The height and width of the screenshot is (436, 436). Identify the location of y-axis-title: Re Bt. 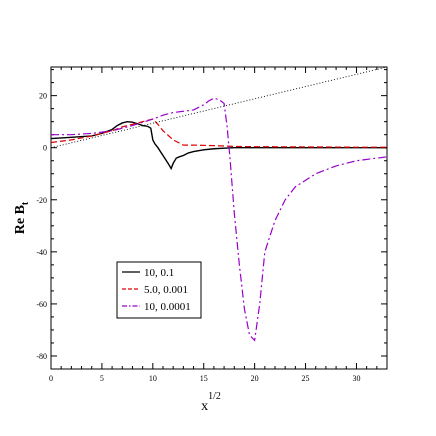
(22, 217).